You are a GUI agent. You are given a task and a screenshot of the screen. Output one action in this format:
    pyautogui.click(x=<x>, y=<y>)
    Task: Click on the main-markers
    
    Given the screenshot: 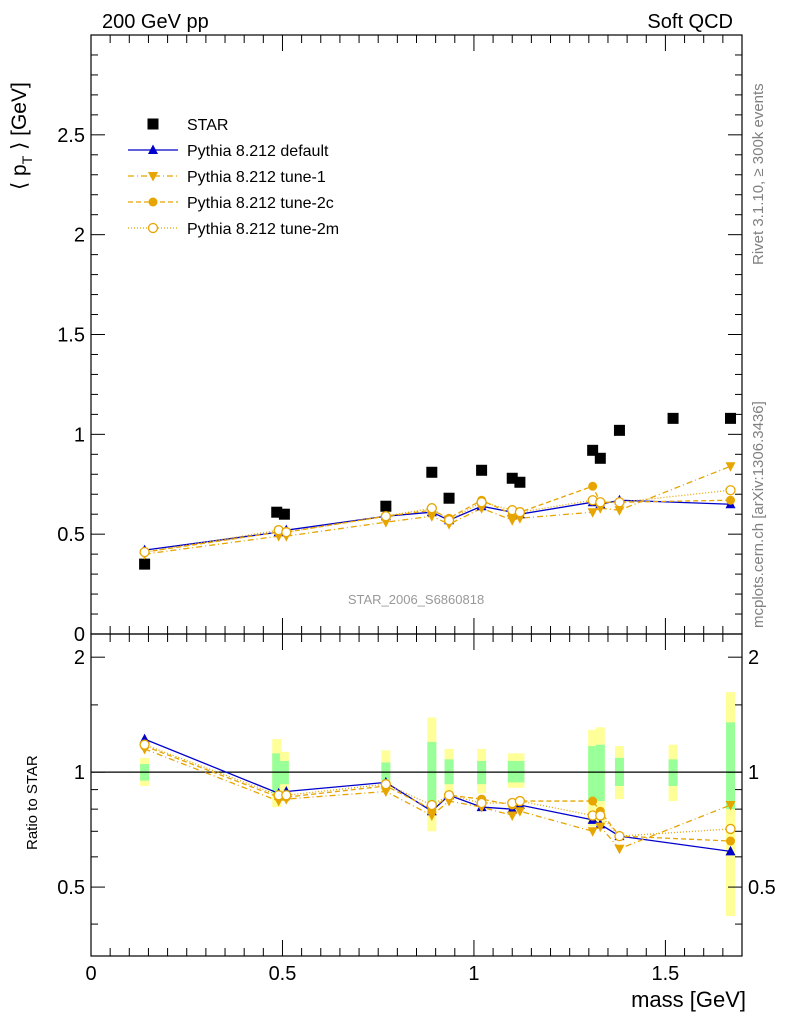 What is the action you would take?
    pyautogui.click(x=438, y=491)
    